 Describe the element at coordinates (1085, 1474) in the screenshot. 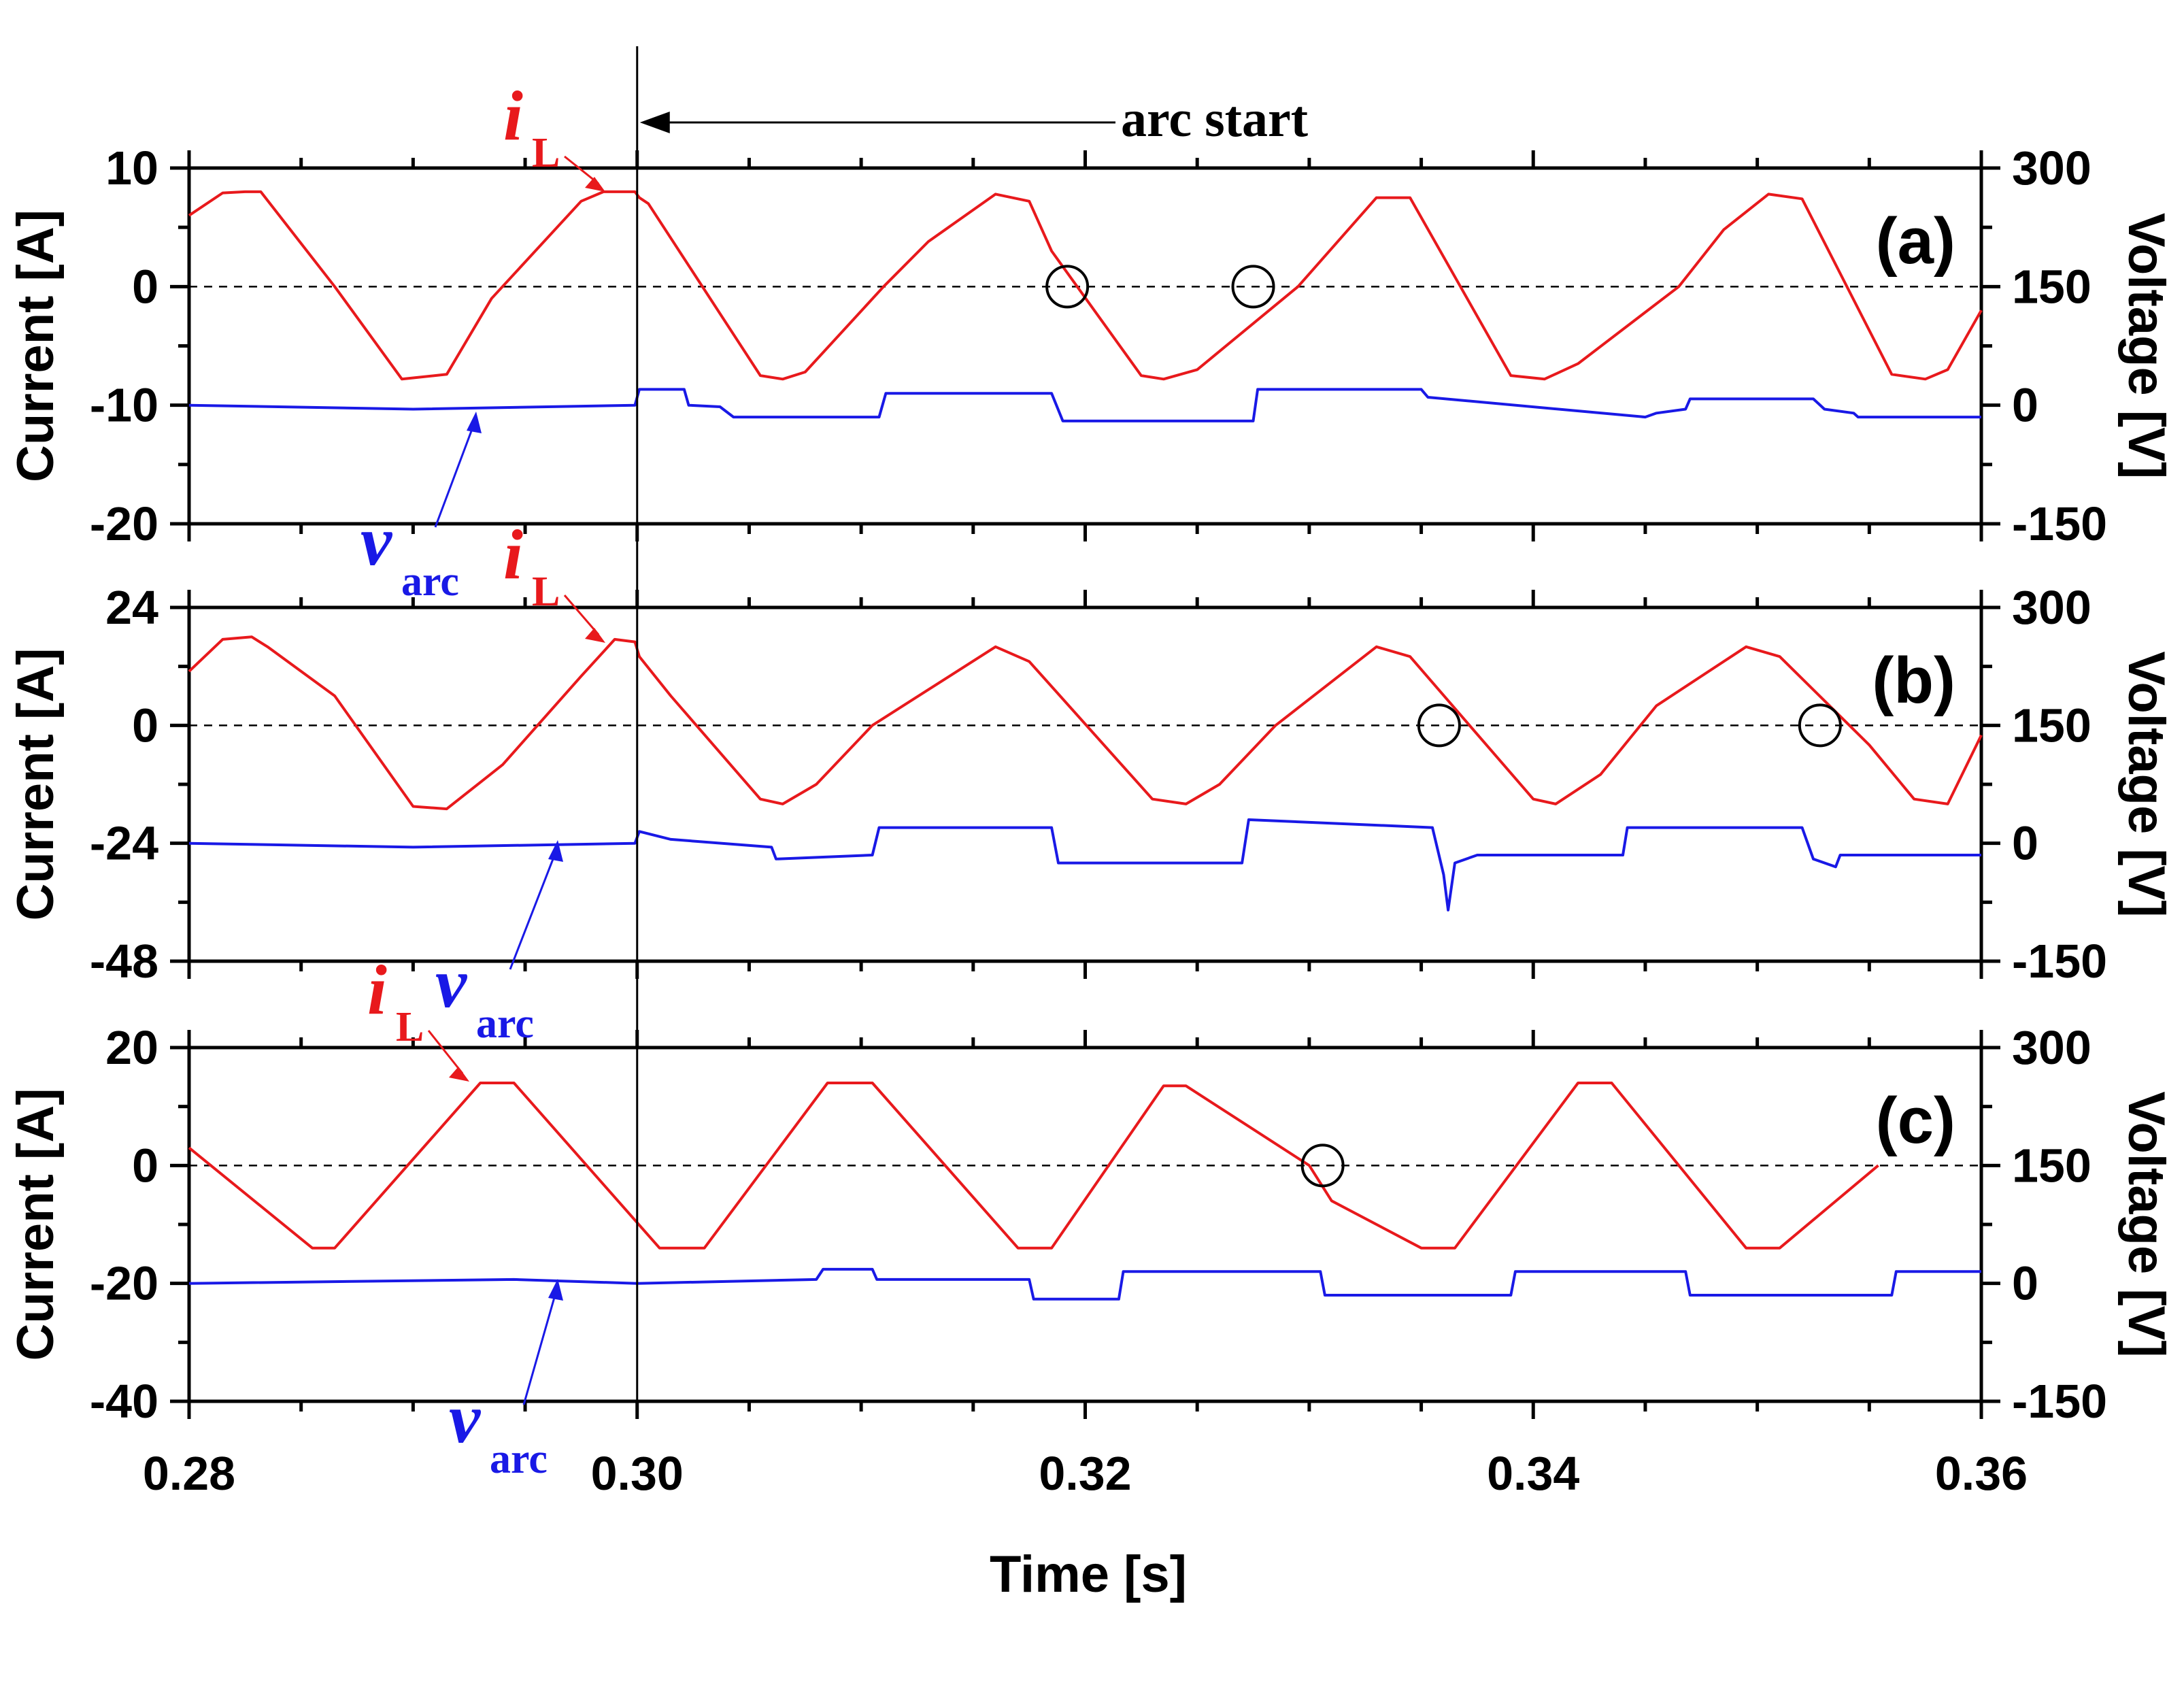

I see `x-tick-label: 0.32` at that location.